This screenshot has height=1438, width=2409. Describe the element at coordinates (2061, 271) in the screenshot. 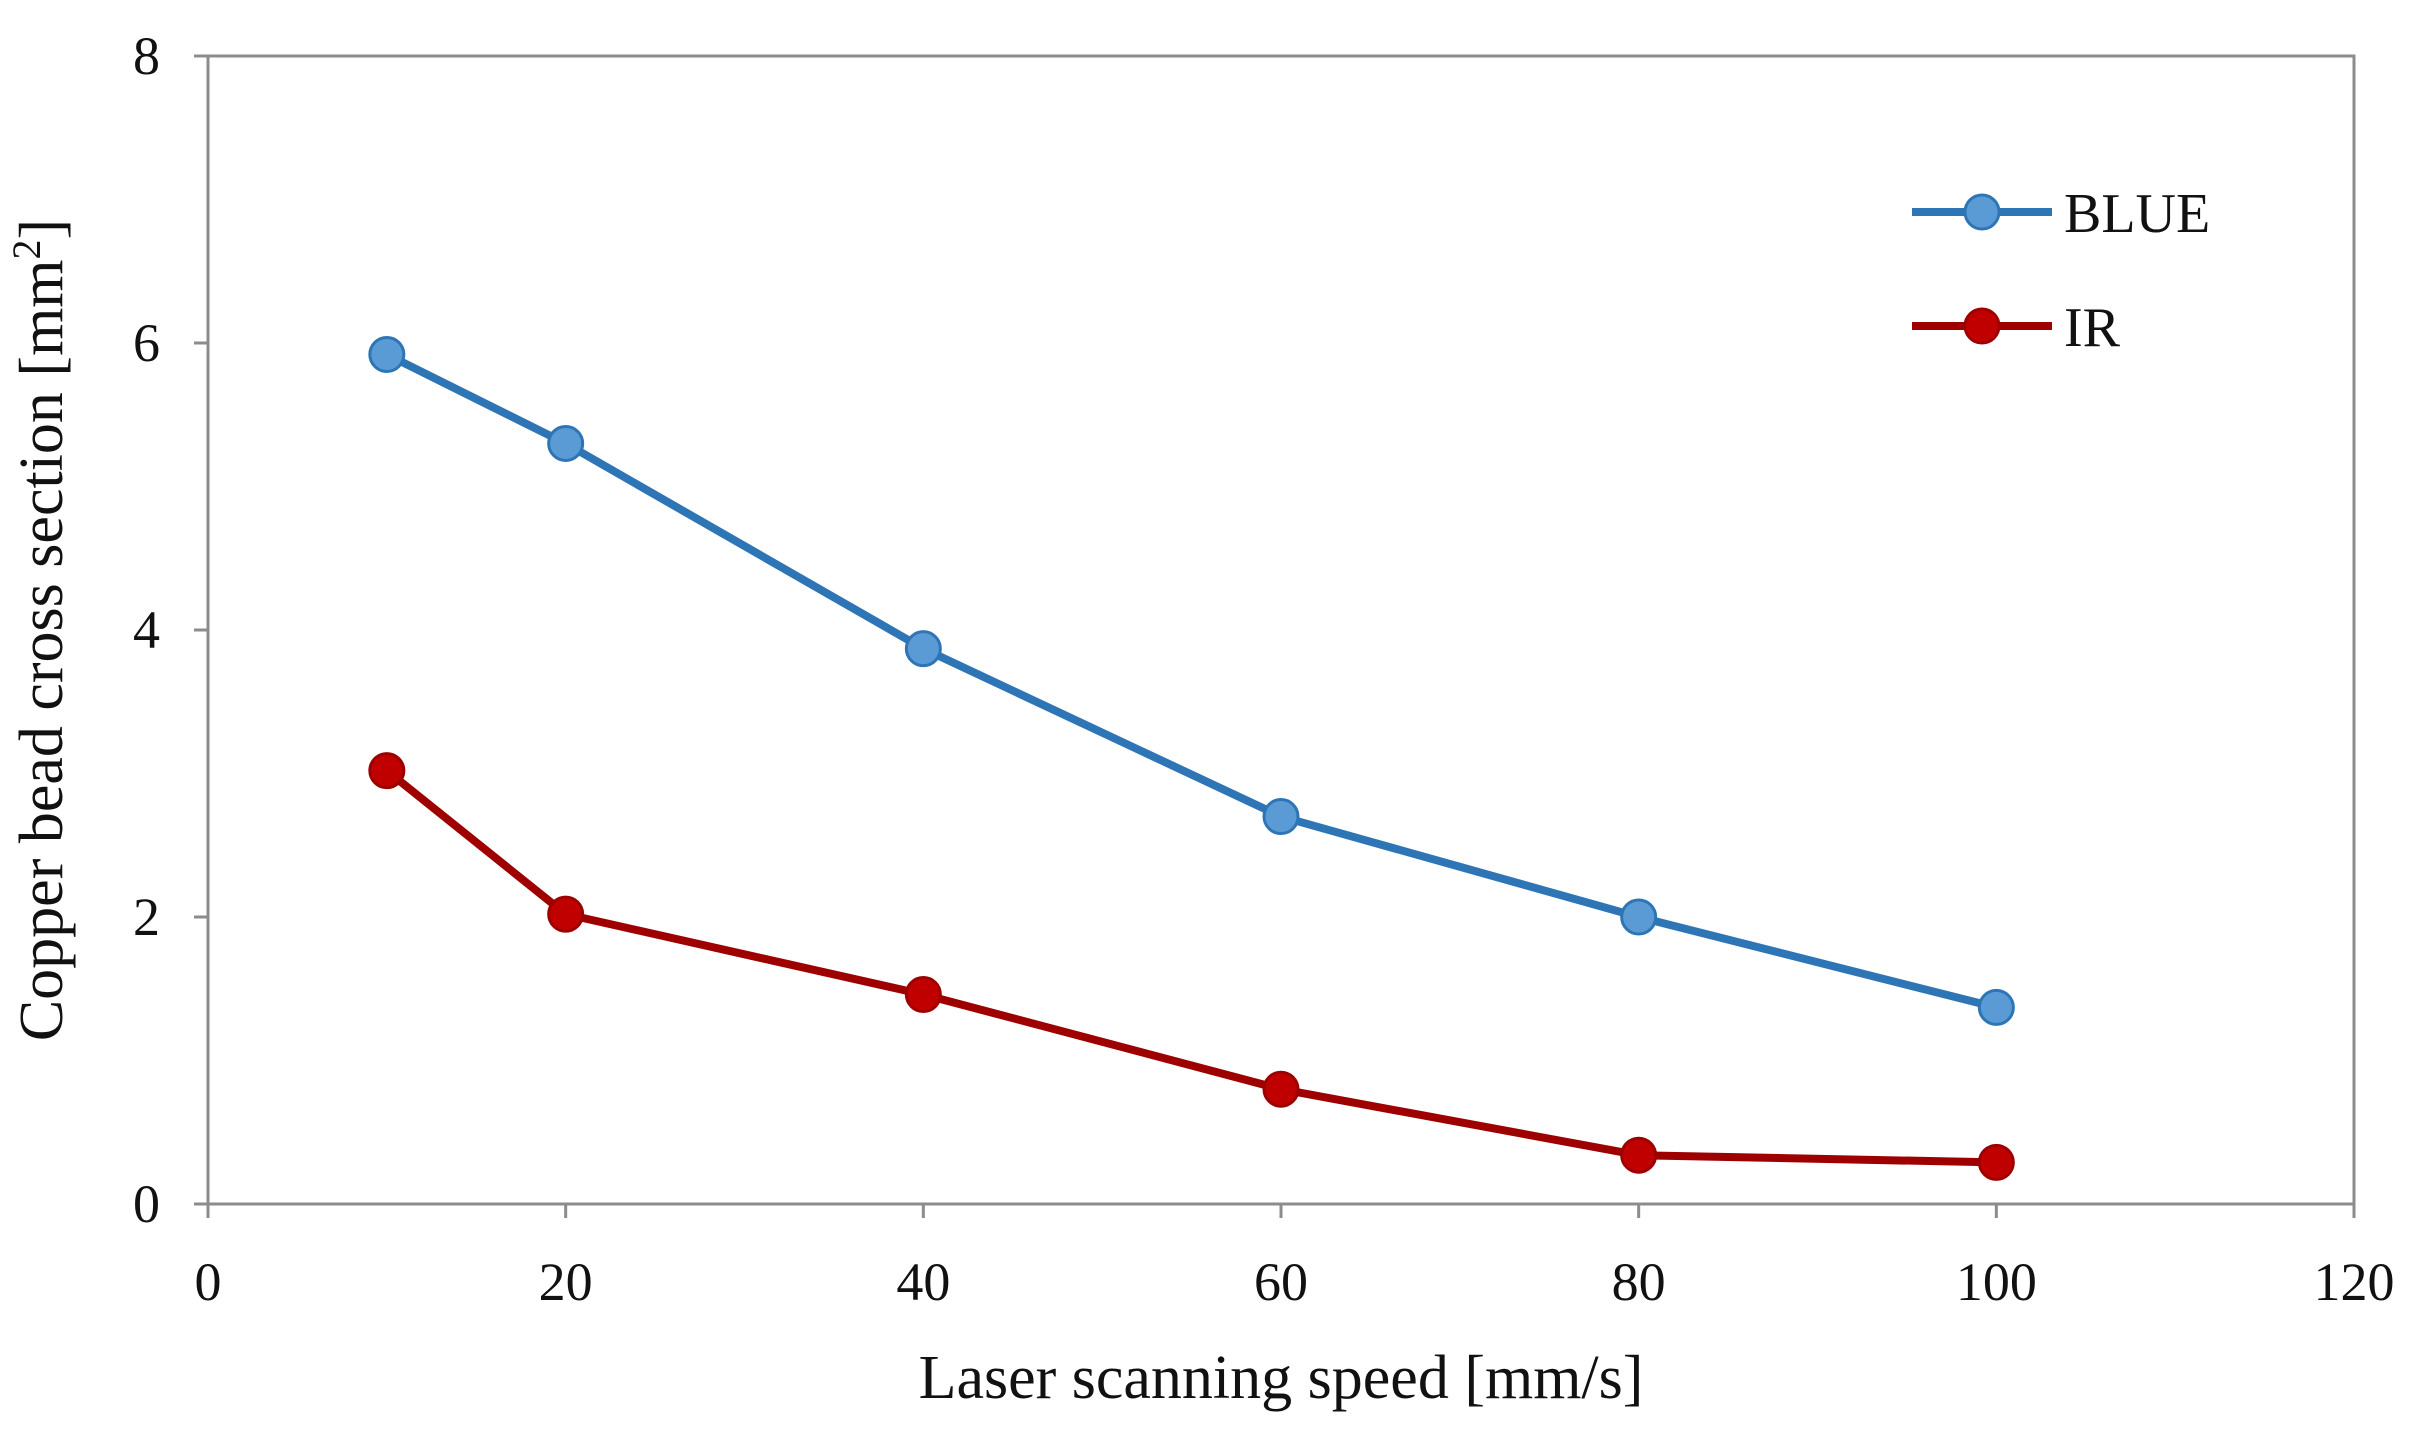

I see `legend: BLUE IR` at that location.